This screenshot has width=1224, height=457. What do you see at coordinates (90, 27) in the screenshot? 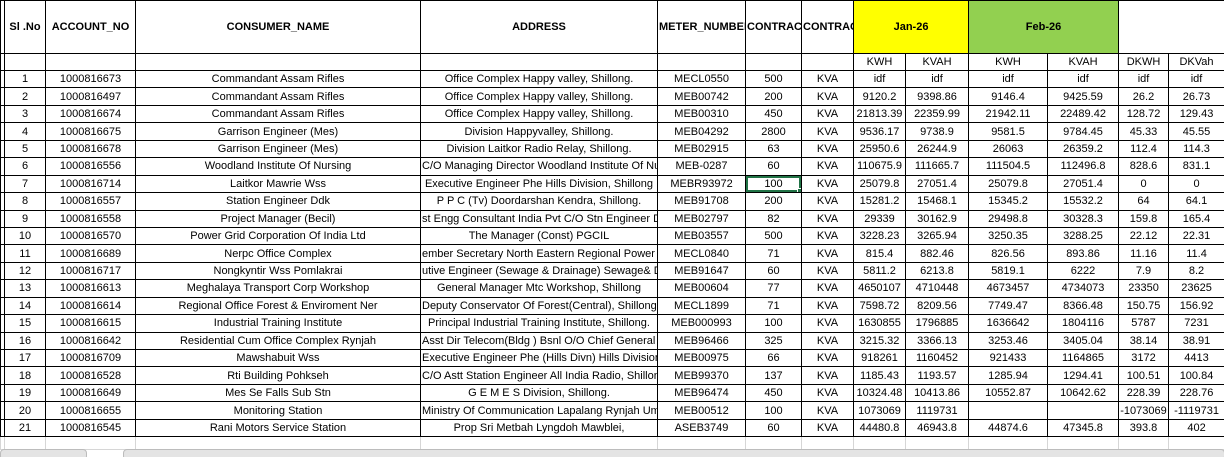
I see `column-header-cell: ACCOUNT_NO` at bounding box center [90, 27].